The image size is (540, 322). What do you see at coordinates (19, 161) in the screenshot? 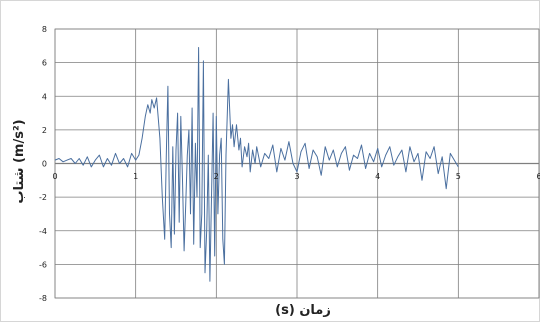
I see `y-axis-title: شتاب (m/s²)` at bounding box center [19, 161].